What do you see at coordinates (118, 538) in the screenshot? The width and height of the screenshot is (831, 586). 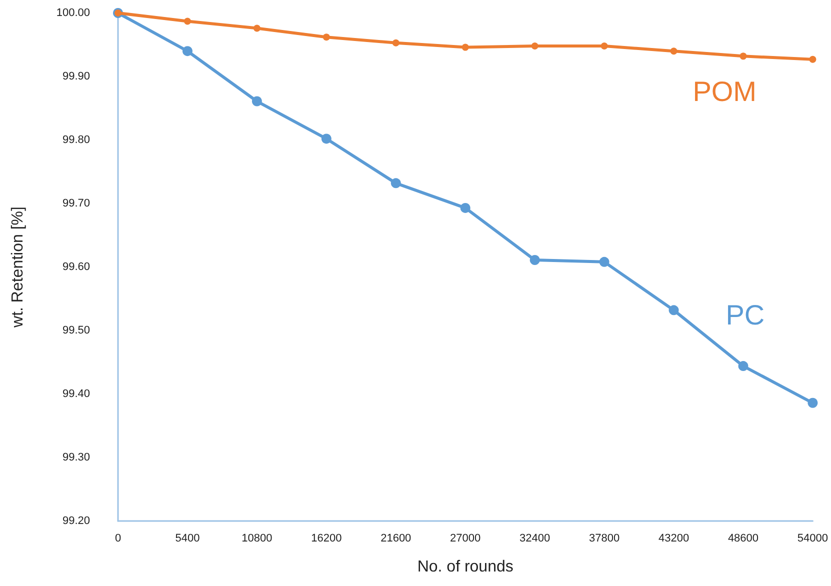 I see `x-tick-label: 0` at bounding box center [118, 538].